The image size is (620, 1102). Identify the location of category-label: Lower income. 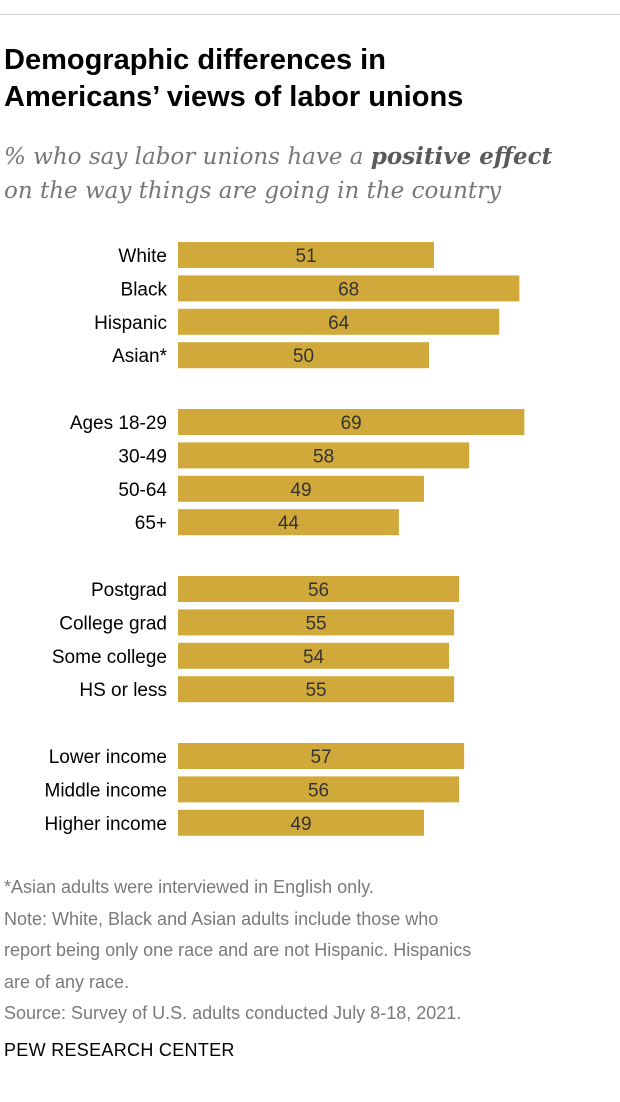
(108, 757).